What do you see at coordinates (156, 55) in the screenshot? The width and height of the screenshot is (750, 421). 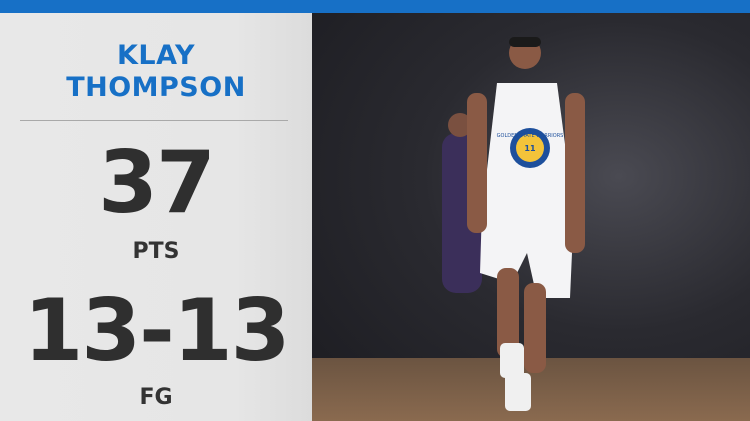 I see `player-first-name: KLAY` at bounding box center [156, 55].